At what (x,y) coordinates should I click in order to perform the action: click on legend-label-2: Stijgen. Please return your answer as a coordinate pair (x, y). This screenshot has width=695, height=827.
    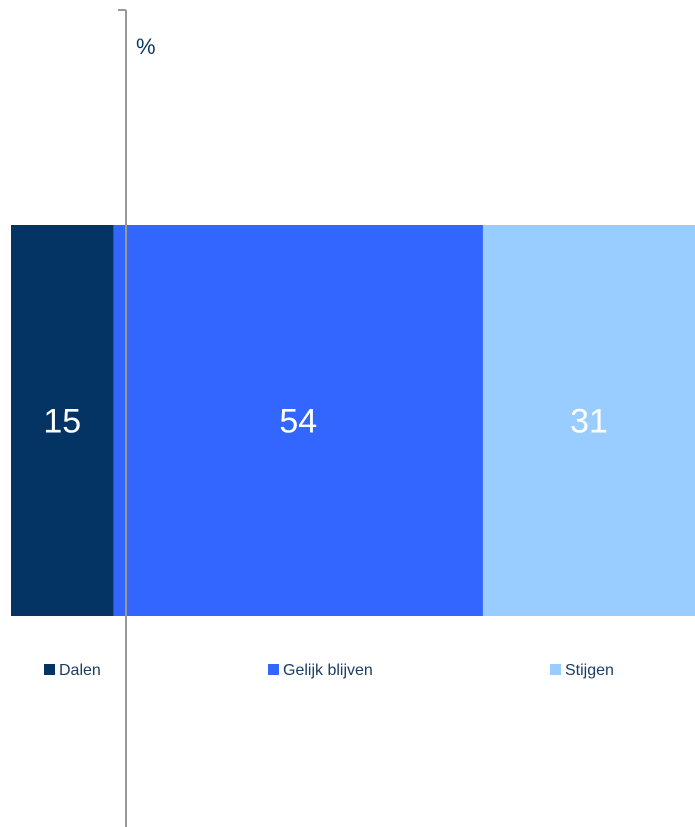
    Looking at the image, I should click on (589, 670).